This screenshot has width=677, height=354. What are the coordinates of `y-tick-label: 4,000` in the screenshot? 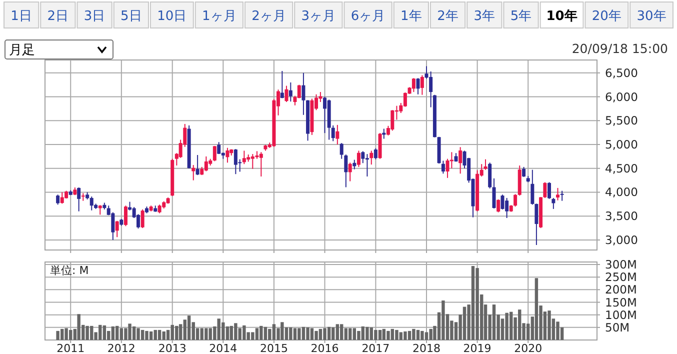 It's located at (621, 192).